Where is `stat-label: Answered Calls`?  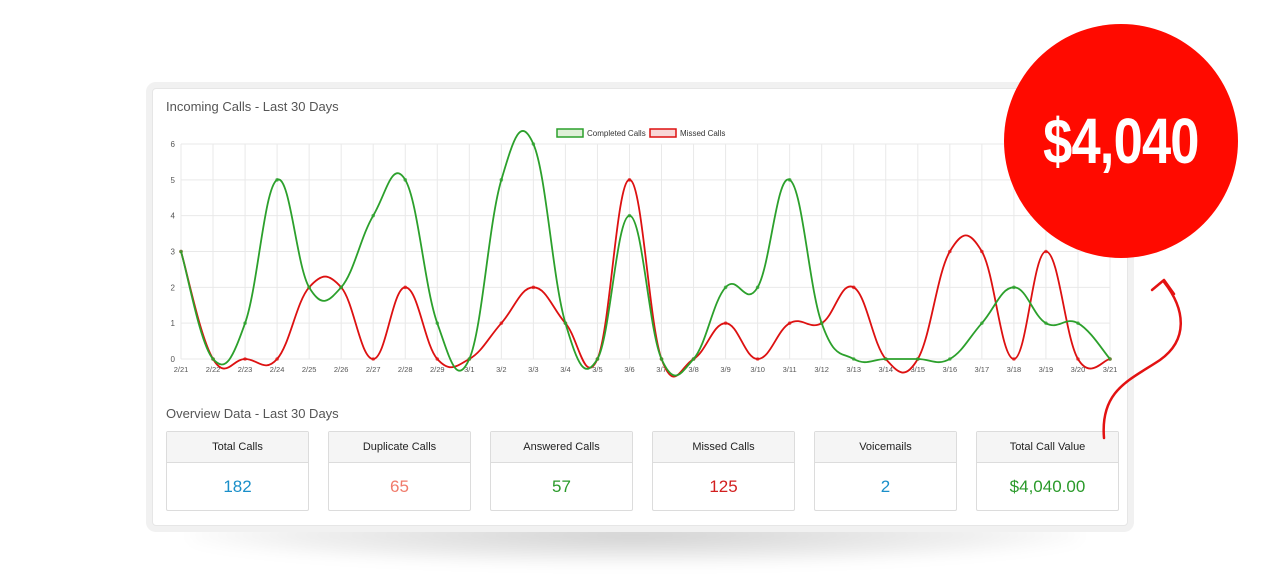 stat-label: Answered Calls is located at coordinates (561, 447).